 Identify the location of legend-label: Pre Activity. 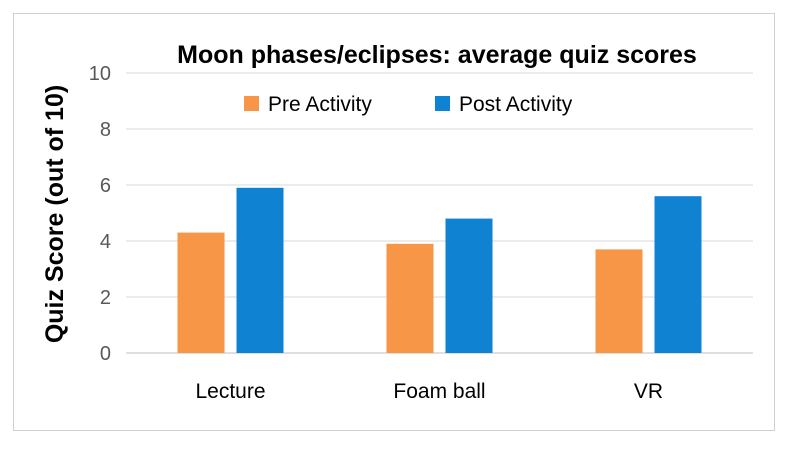
(320, 104).